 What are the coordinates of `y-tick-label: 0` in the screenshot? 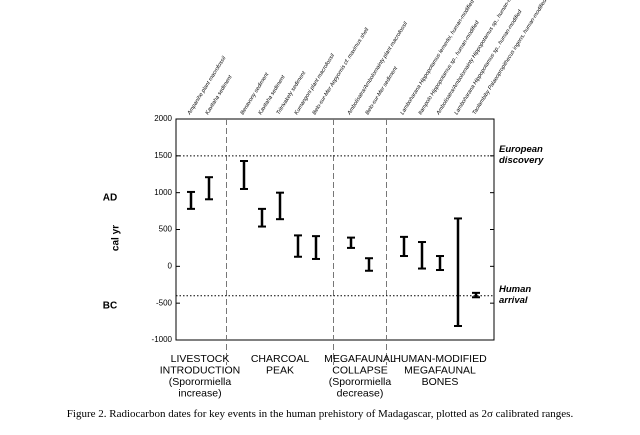 It's located at (170, 265).